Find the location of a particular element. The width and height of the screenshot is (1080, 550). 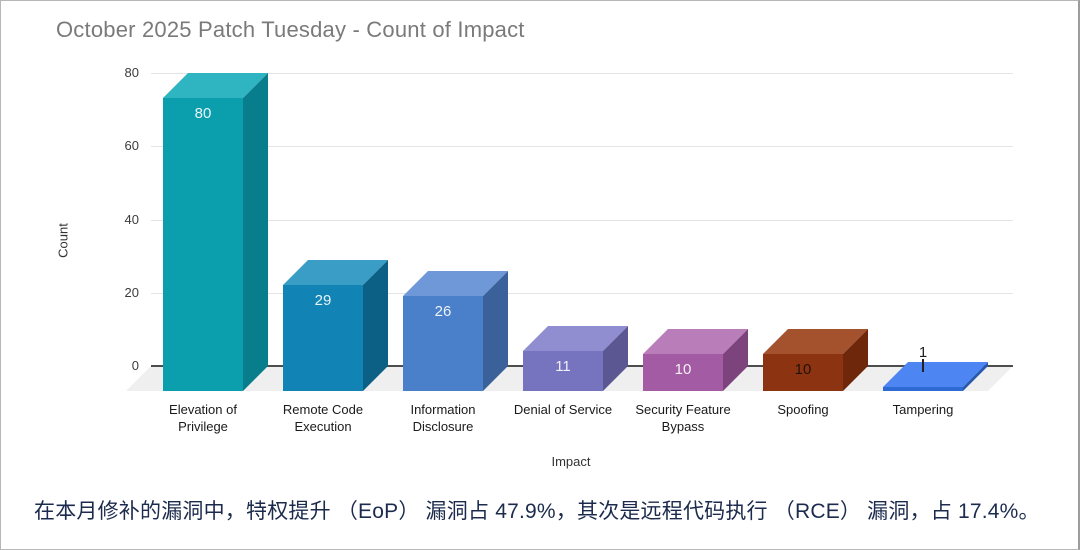

value-label-tampering: 1 is located at coordinates (923, 352).